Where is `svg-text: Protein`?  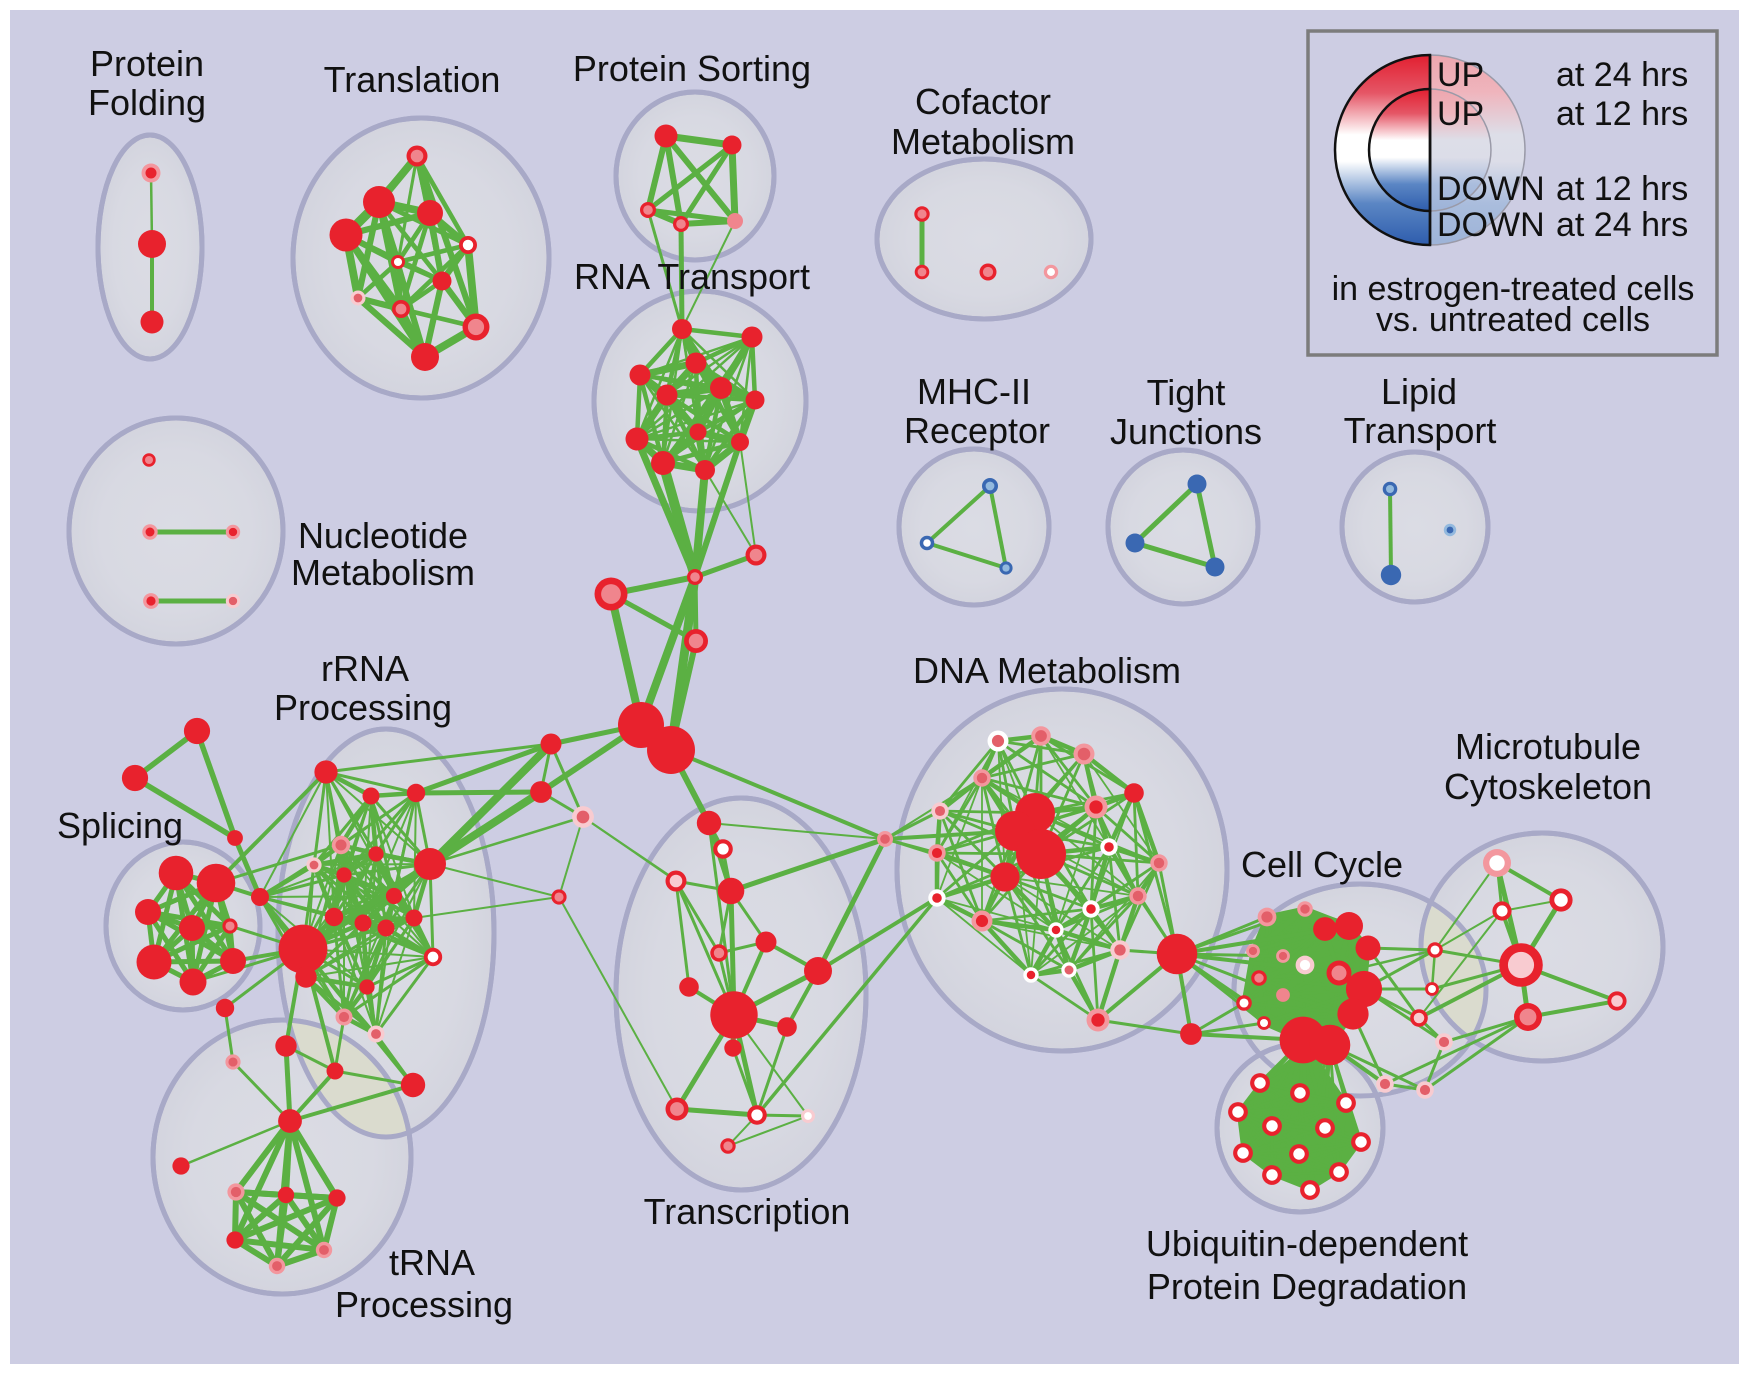
svg-text: Protein is located at coordinates (147, 63).